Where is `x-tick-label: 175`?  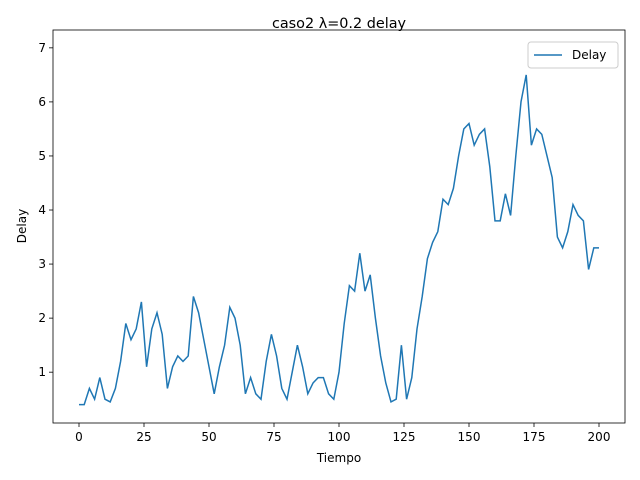
x-tick-label: 175 is located at coordinates (534, 437).